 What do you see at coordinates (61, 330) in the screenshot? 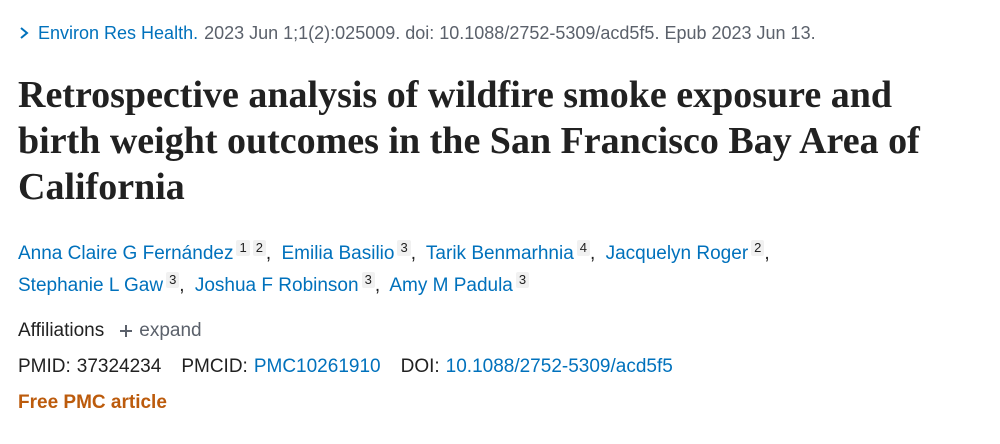
I see `affiliations-label: Affiliations` at bounding box center [61, 330].